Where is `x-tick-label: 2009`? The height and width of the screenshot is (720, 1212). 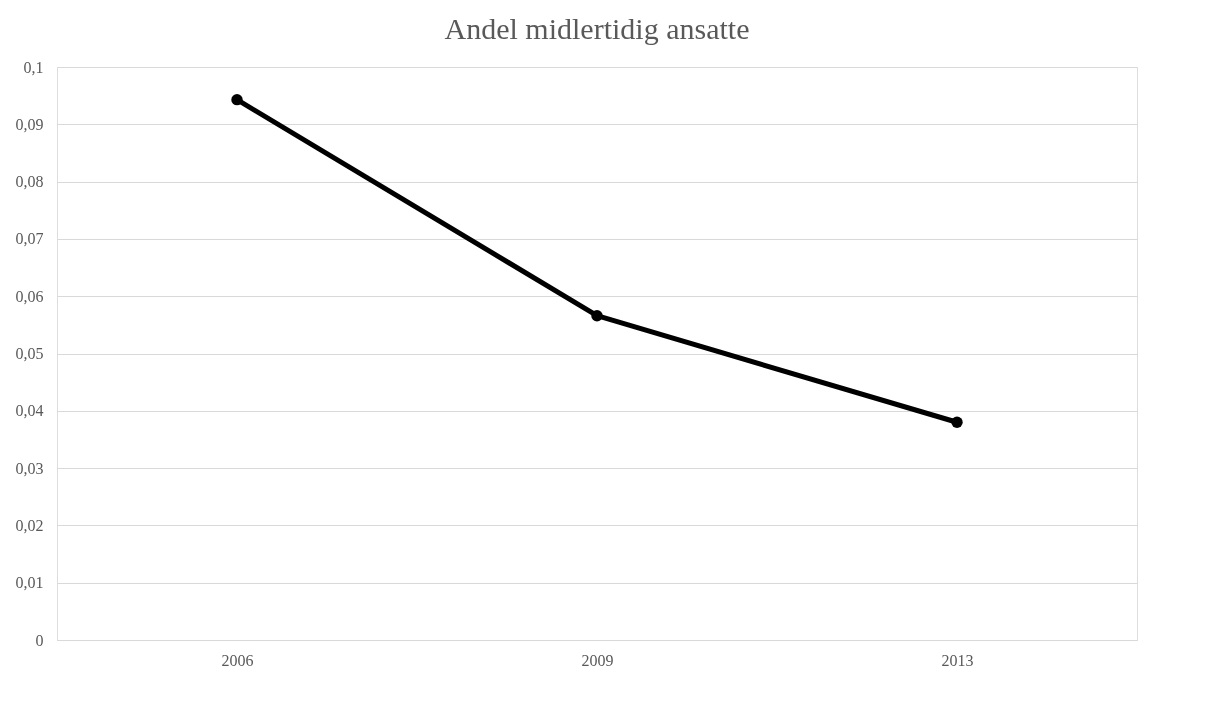 x-tick-label: 2009 is located at coordinates (597, 660).